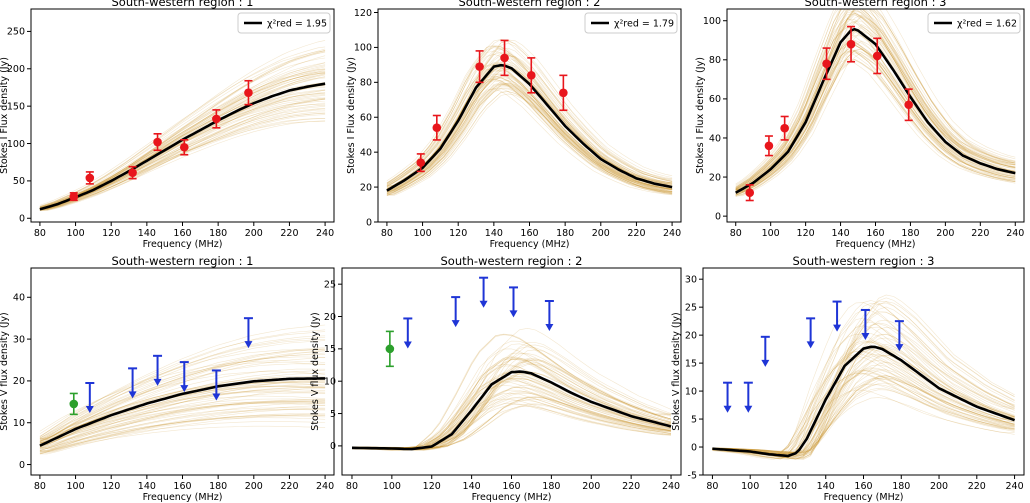 The height and width of the screenshot is (503, 1030). Describe the element at coordinates (330, 349) in the screenshot. I see `y-tick-label: 15` at that location.